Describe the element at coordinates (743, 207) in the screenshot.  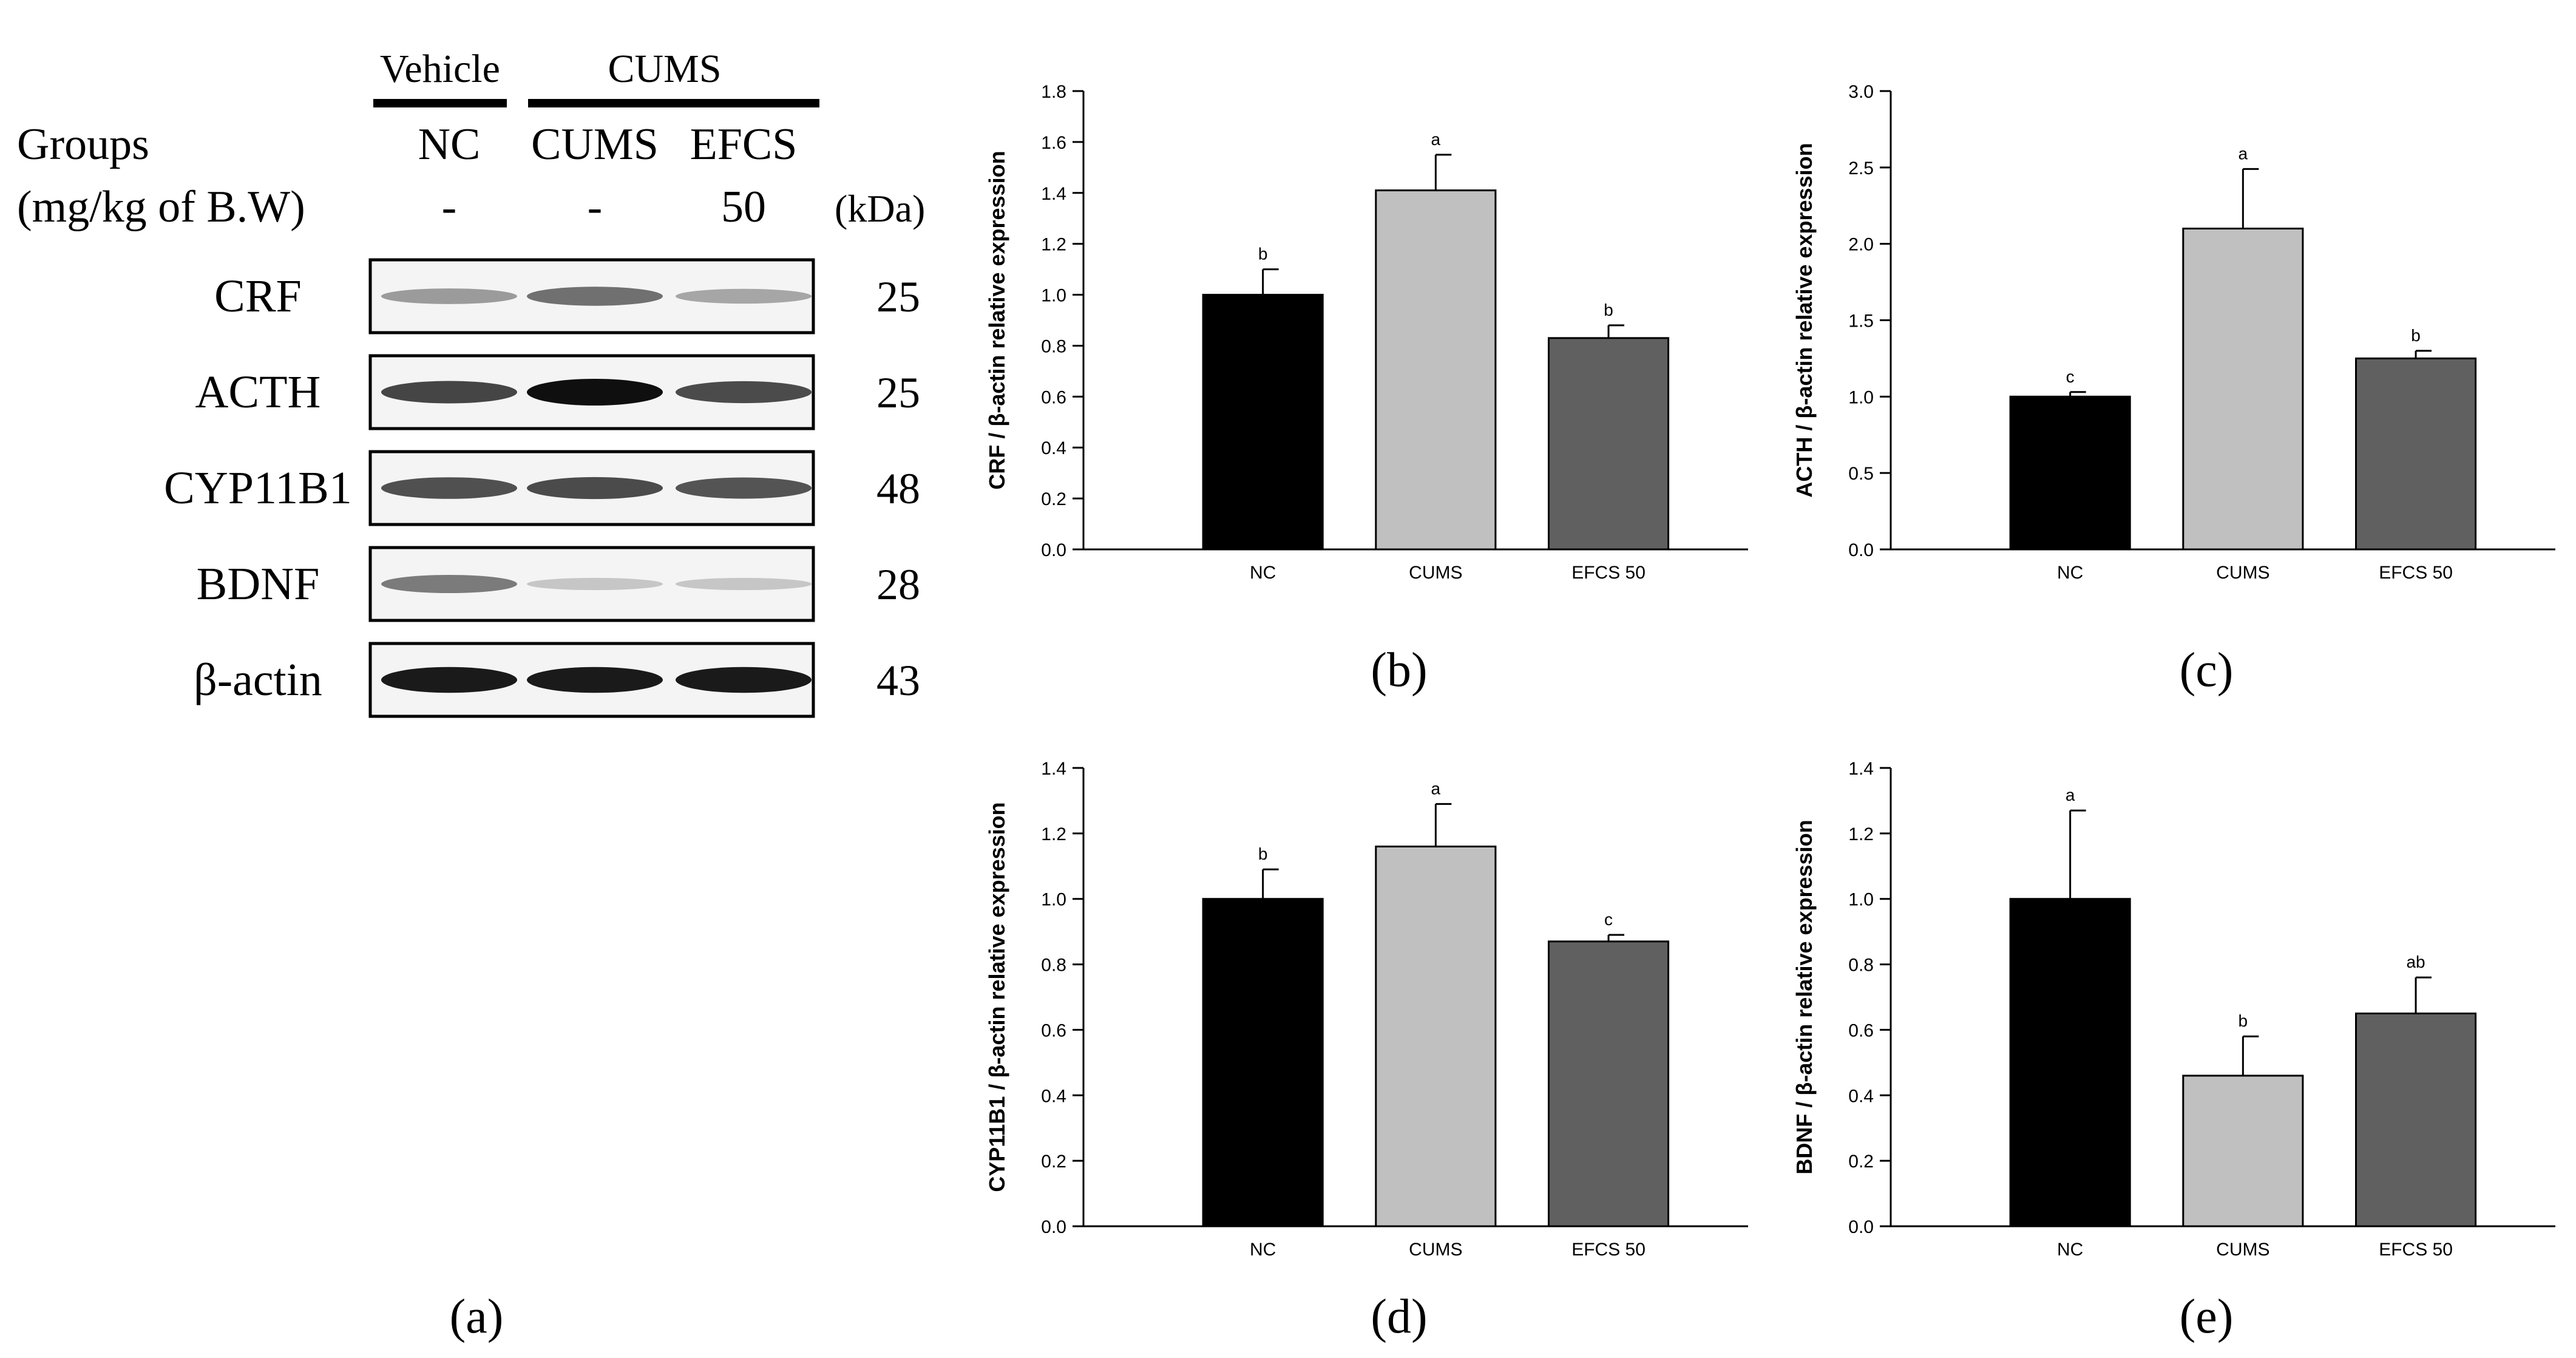
I see `lane-dose: 50` at that location.